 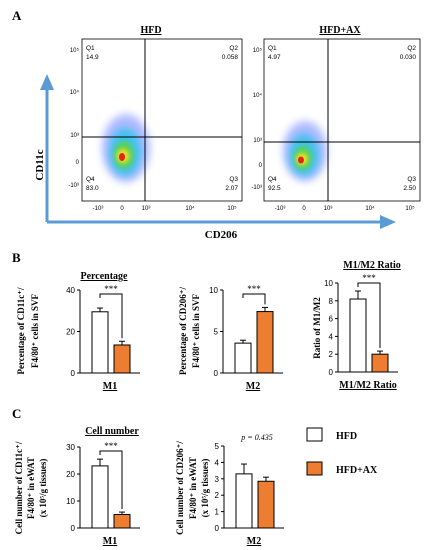 I want to click on q3-label: Q3, so click(x=411, y=179).